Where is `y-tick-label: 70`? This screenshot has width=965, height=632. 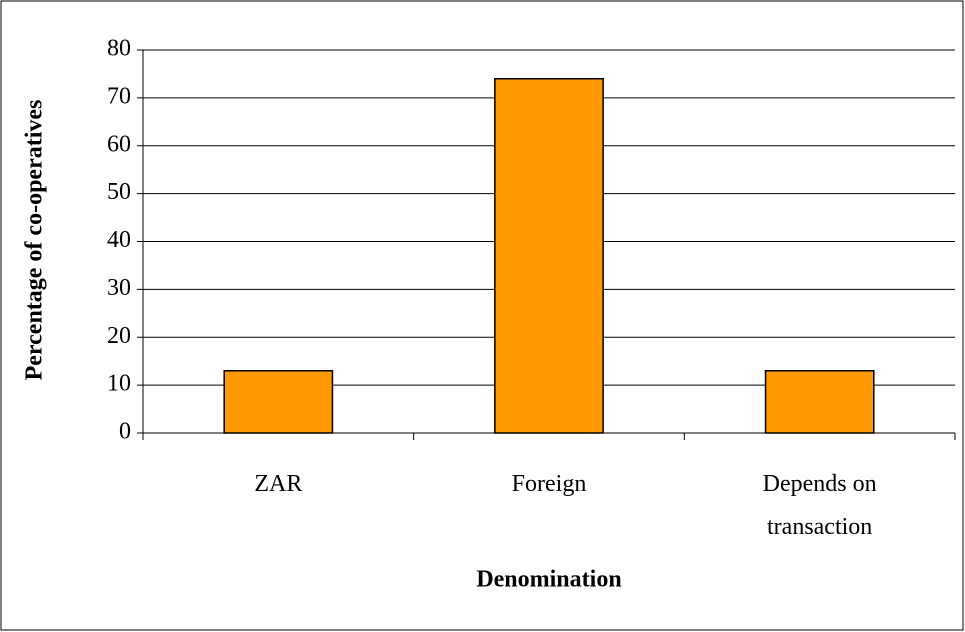 y-tick-label: 70 is located at coordinates (119, 96).